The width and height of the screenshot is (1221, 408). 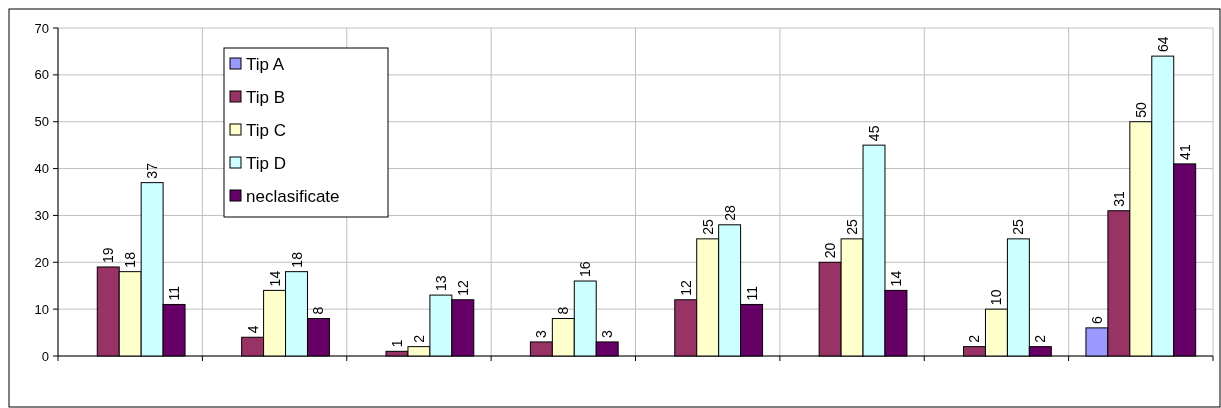 I want to click on data-label: 10, so click(x=996, y=297).